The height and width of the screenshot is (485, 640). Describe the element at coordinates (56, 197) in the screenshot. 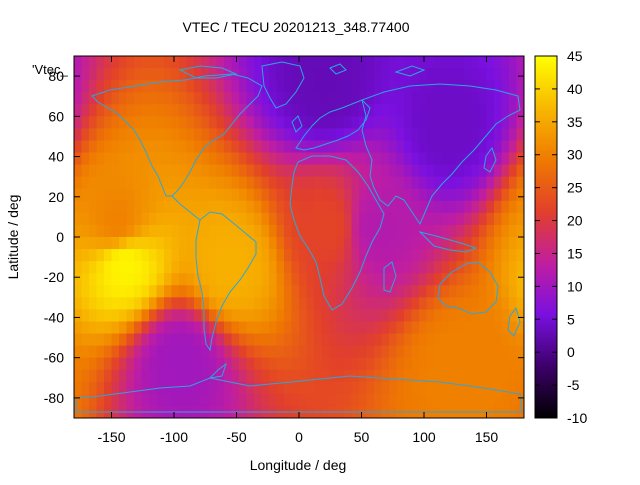

I see `y-tick-label: 20` at that location.